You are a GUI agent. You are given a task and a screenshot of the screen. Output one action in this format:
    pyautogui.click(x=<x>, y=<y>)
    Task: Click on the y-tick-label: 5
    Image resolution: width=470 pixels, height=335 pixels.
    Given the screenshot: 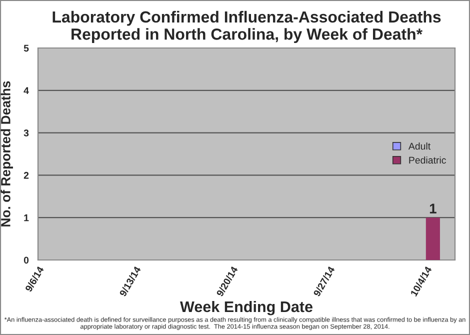 What is the action you would take?
    pyautogui.click(x=26, y=48)
    